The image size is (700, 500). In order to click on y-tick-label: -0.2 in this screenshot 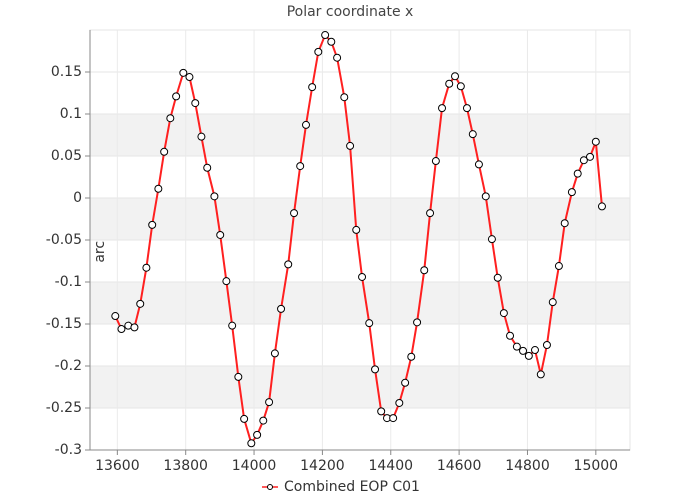, I will do `click(68, 366)`.